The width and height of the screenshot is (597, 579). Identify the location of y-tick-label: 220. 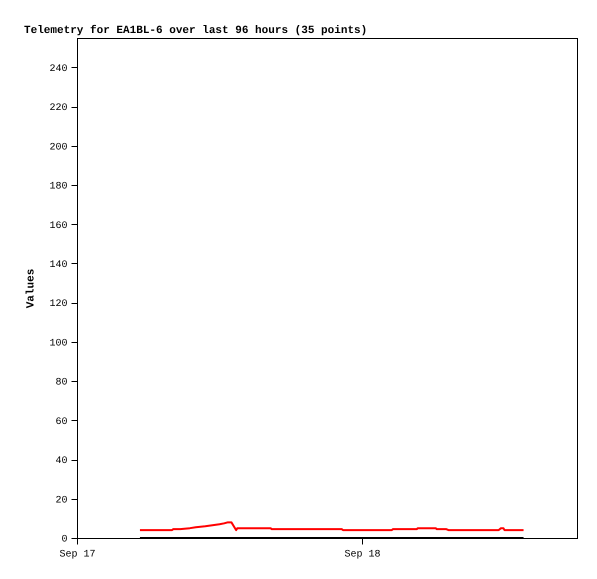
(58, 108).